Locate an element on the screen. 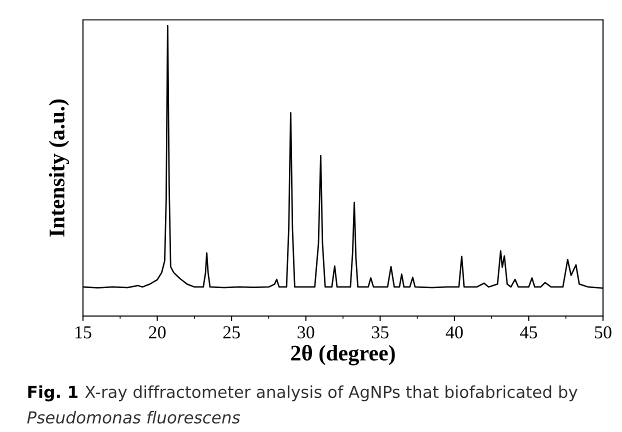 The image size is (622, 432). x-tick-label: 35 is located at coordinates (380, 332).